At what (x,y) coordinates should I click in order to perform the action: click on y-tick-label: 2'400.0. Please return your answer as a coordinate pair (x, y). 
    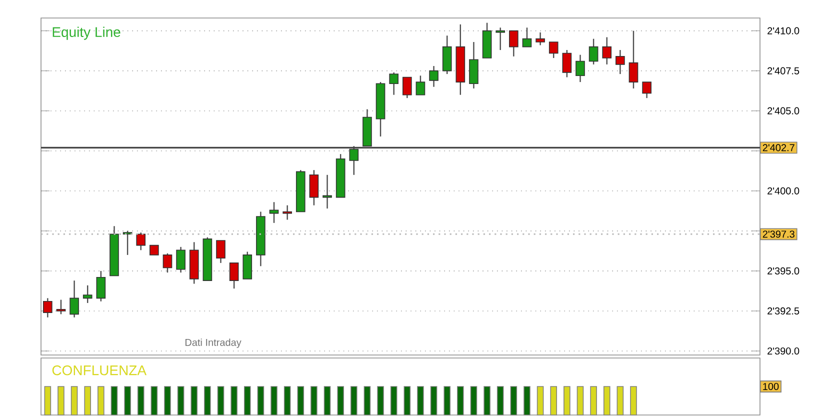
    Looking at the image, I should click on (784, 190).